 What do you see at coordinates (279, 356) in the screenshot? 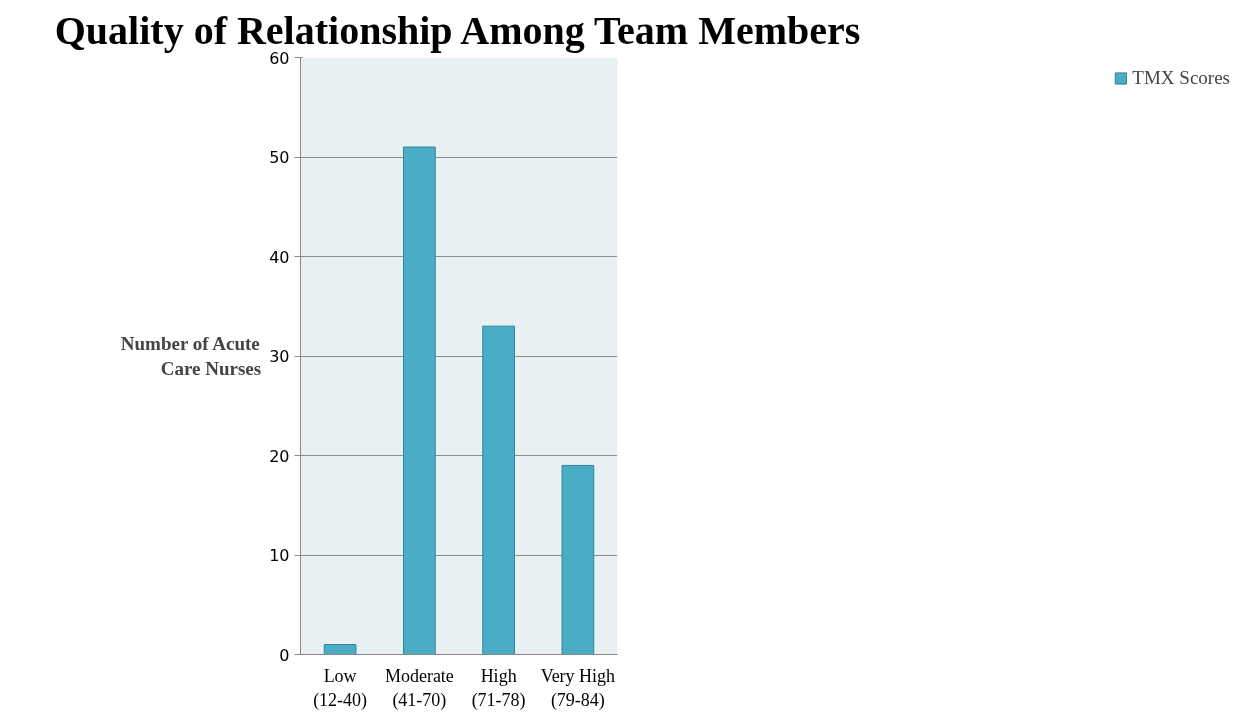
I see `y-tick-label: 30` at bounding box center [279, 356].